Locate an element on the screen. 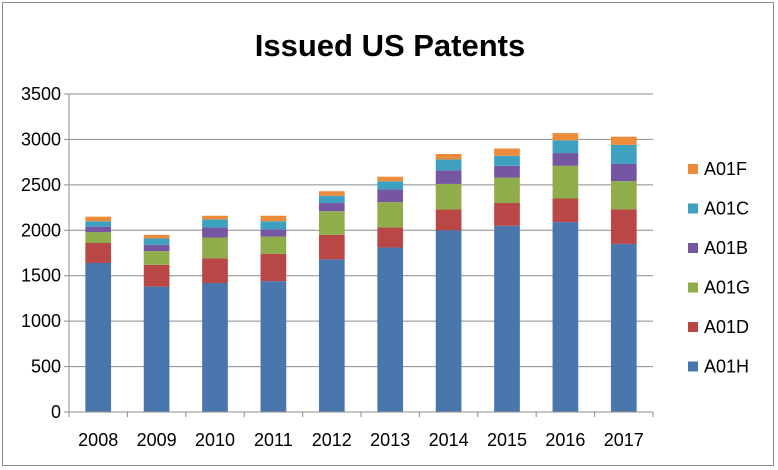 The height and width of the screenshot is (470, 778). bar-A01H-2017 is located at coordinates (623, 327).